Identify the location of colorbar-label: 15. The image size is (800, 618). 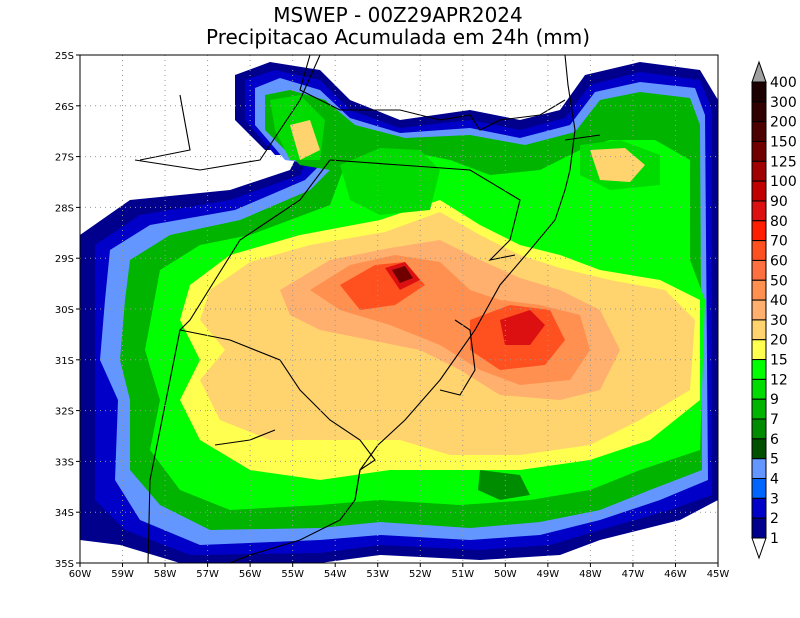
(779, 361).